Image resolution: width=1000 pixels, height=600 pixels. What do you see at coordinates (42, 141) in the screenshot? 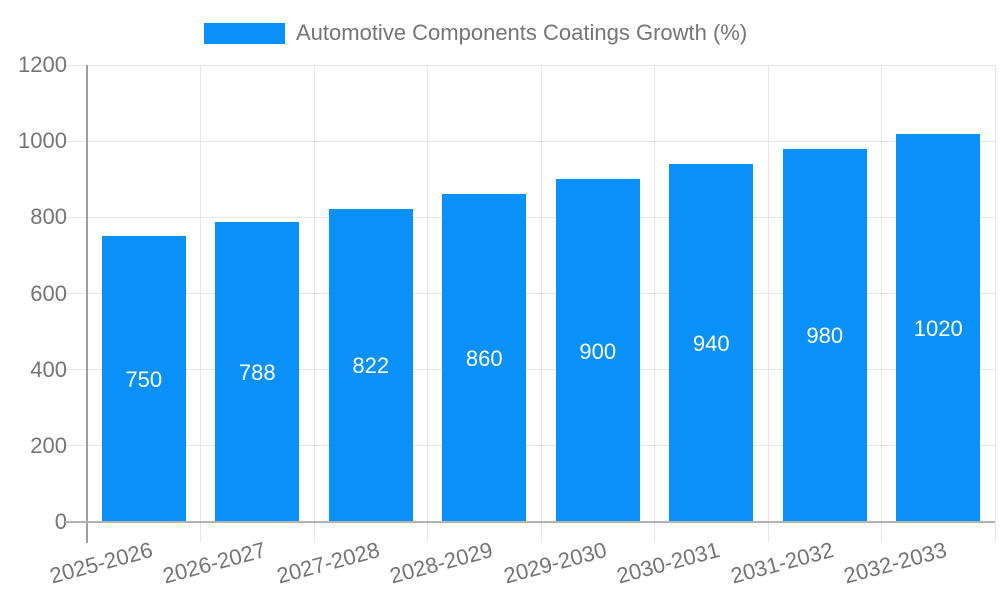
I see `y-axis-tick-label: 1000` at bounding box center [42, 141].